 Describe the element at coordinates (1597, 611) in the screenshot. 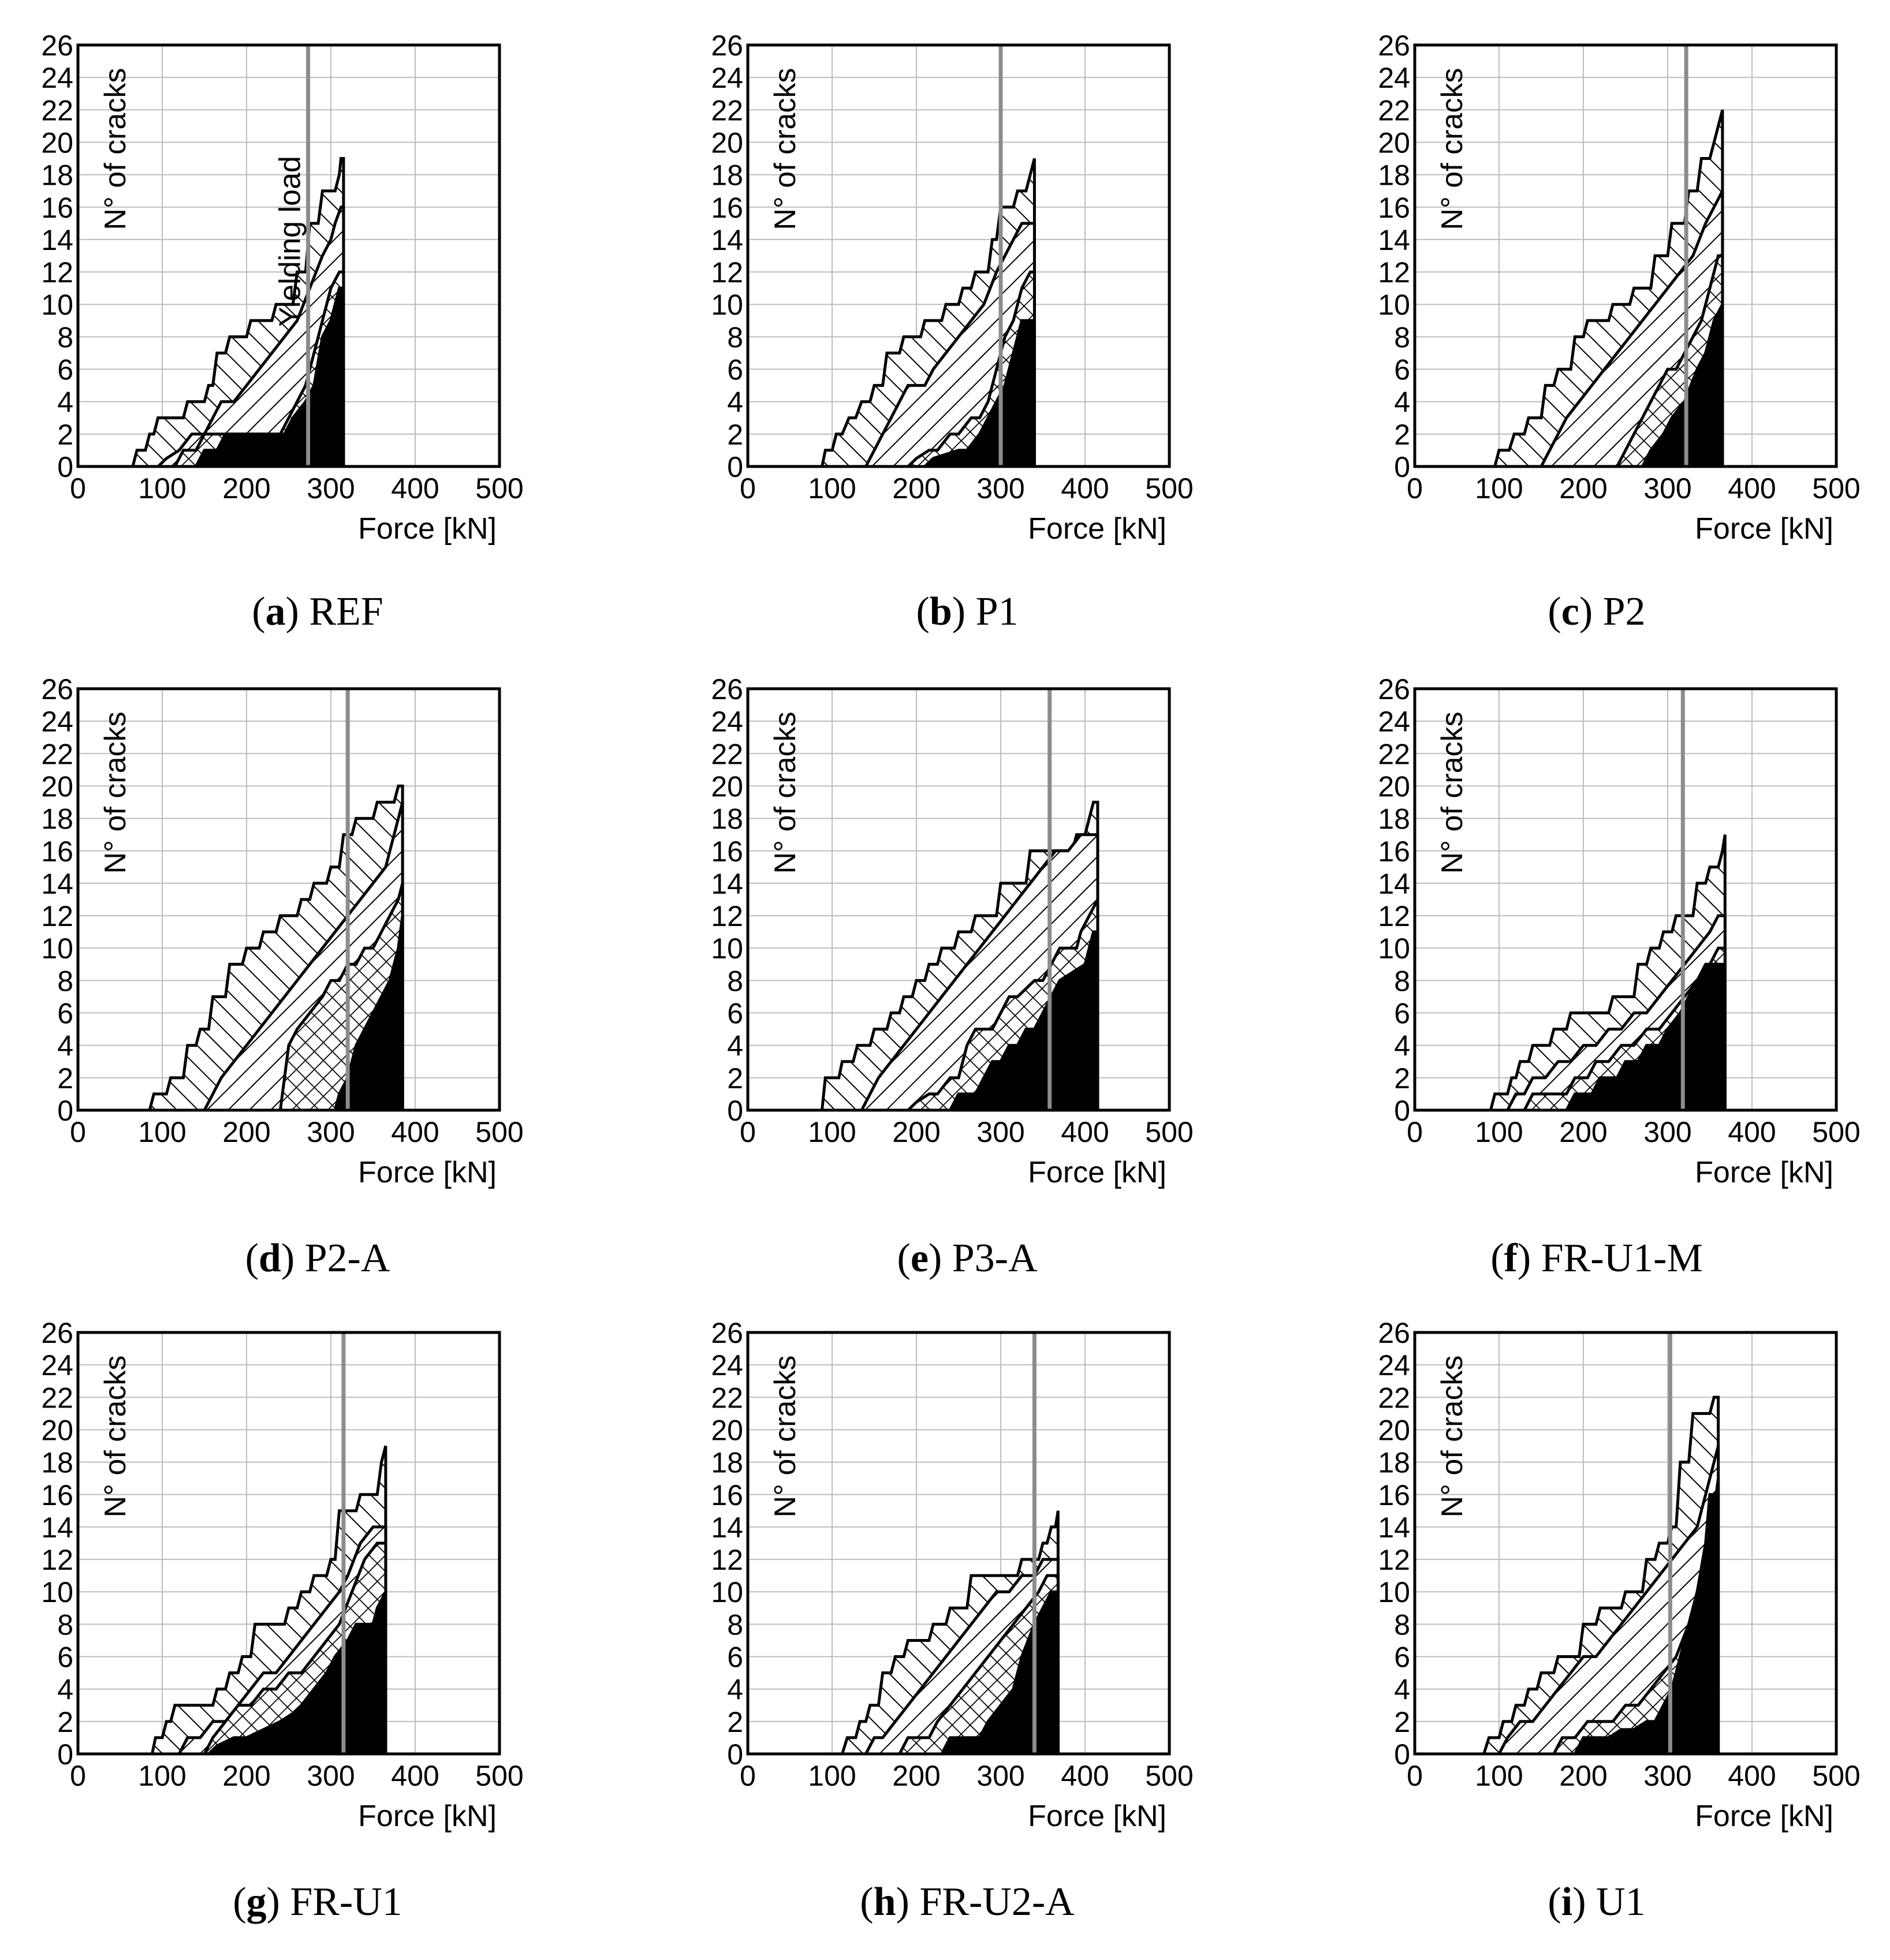

I see `caption-c: (c) P2` at that location.